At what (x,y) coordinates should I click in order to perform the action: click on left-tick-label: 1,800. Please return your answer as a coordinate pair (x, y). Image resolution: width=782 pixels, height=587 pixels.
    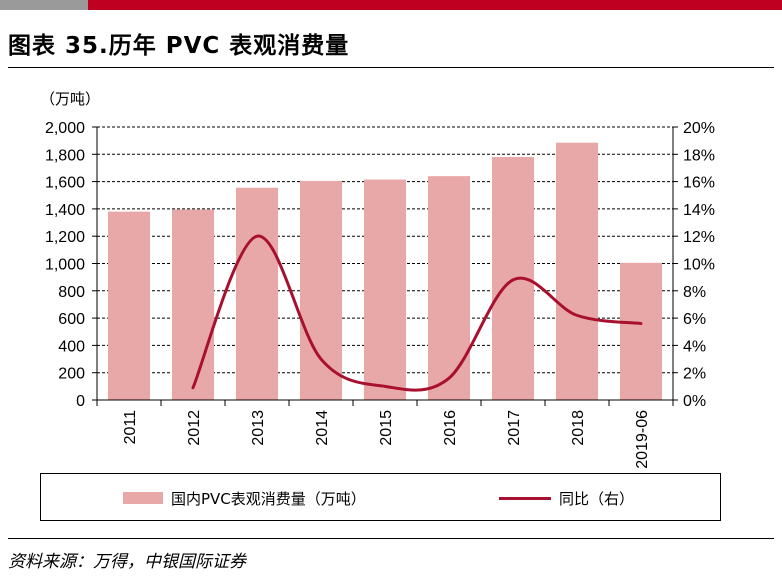
    Looking at the image, I should click on (65, 155).